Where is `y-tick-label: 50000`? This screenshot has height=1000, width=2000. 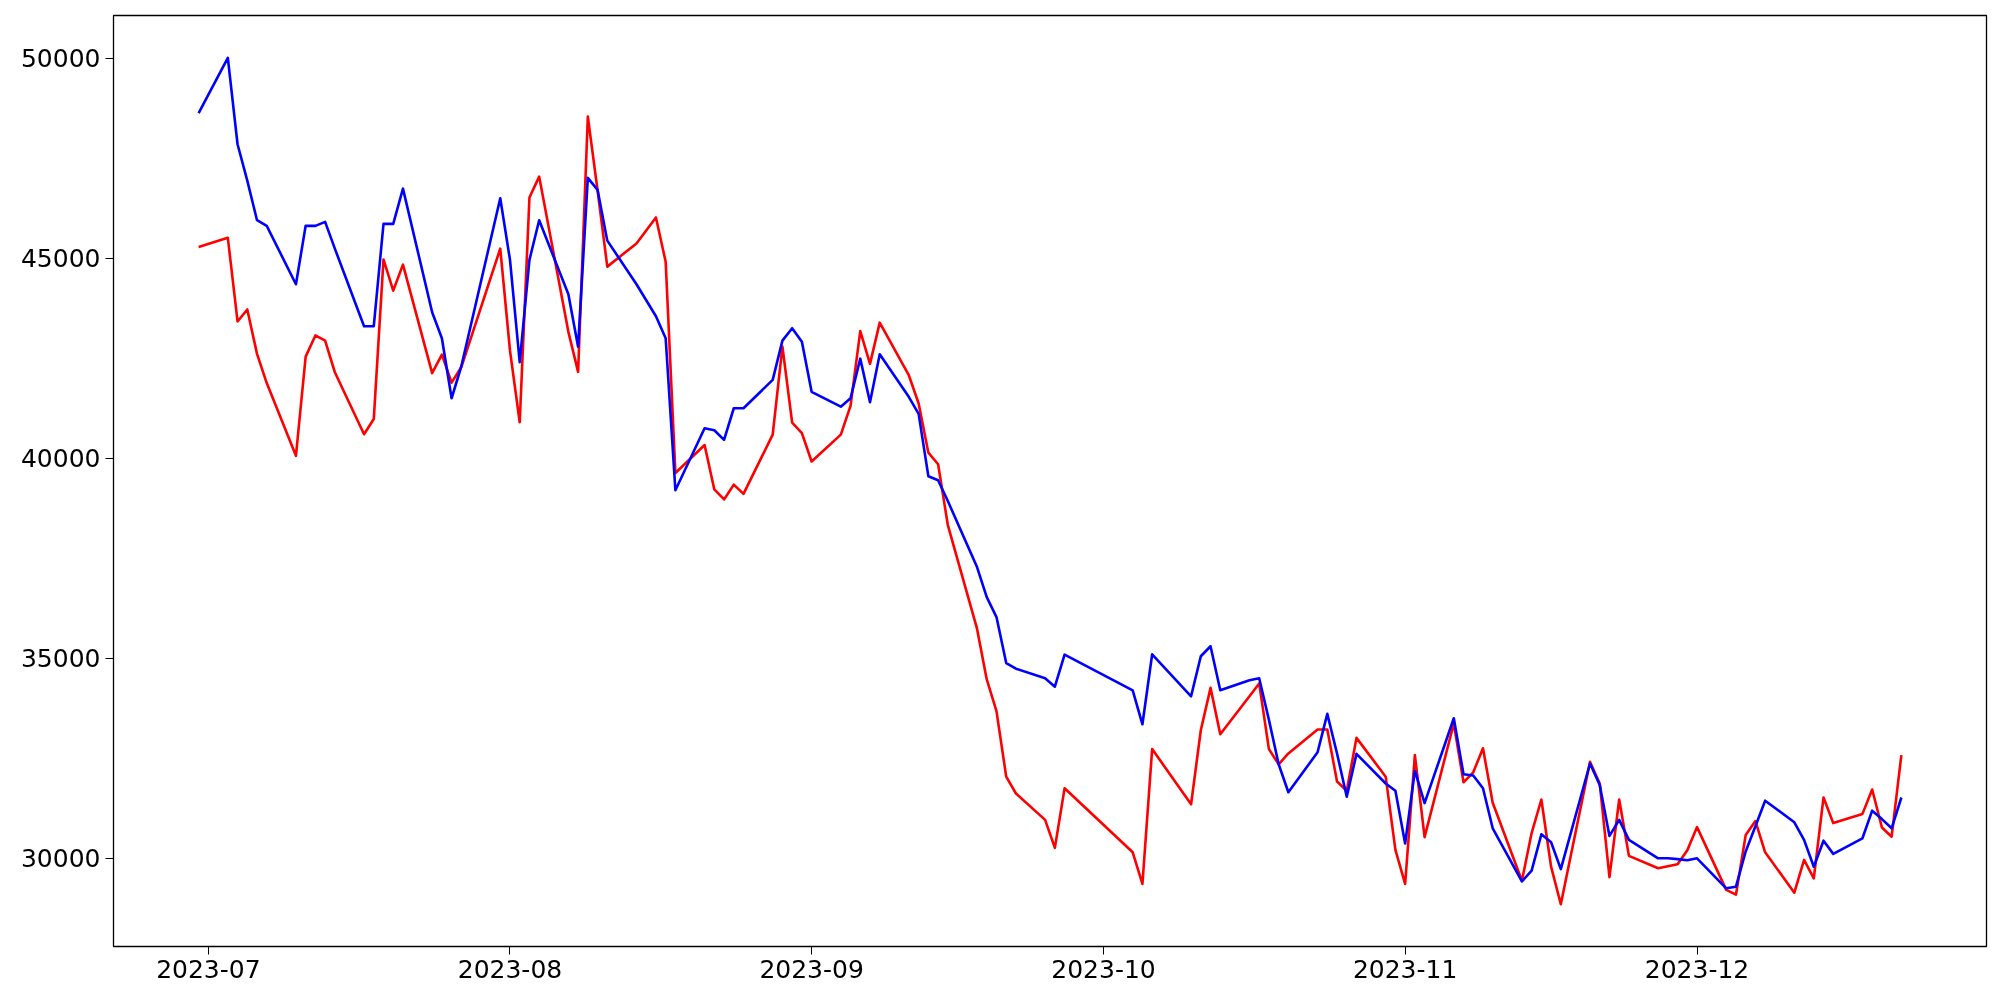 y-tick-label: 50000 is located at coordinates (60, 59).